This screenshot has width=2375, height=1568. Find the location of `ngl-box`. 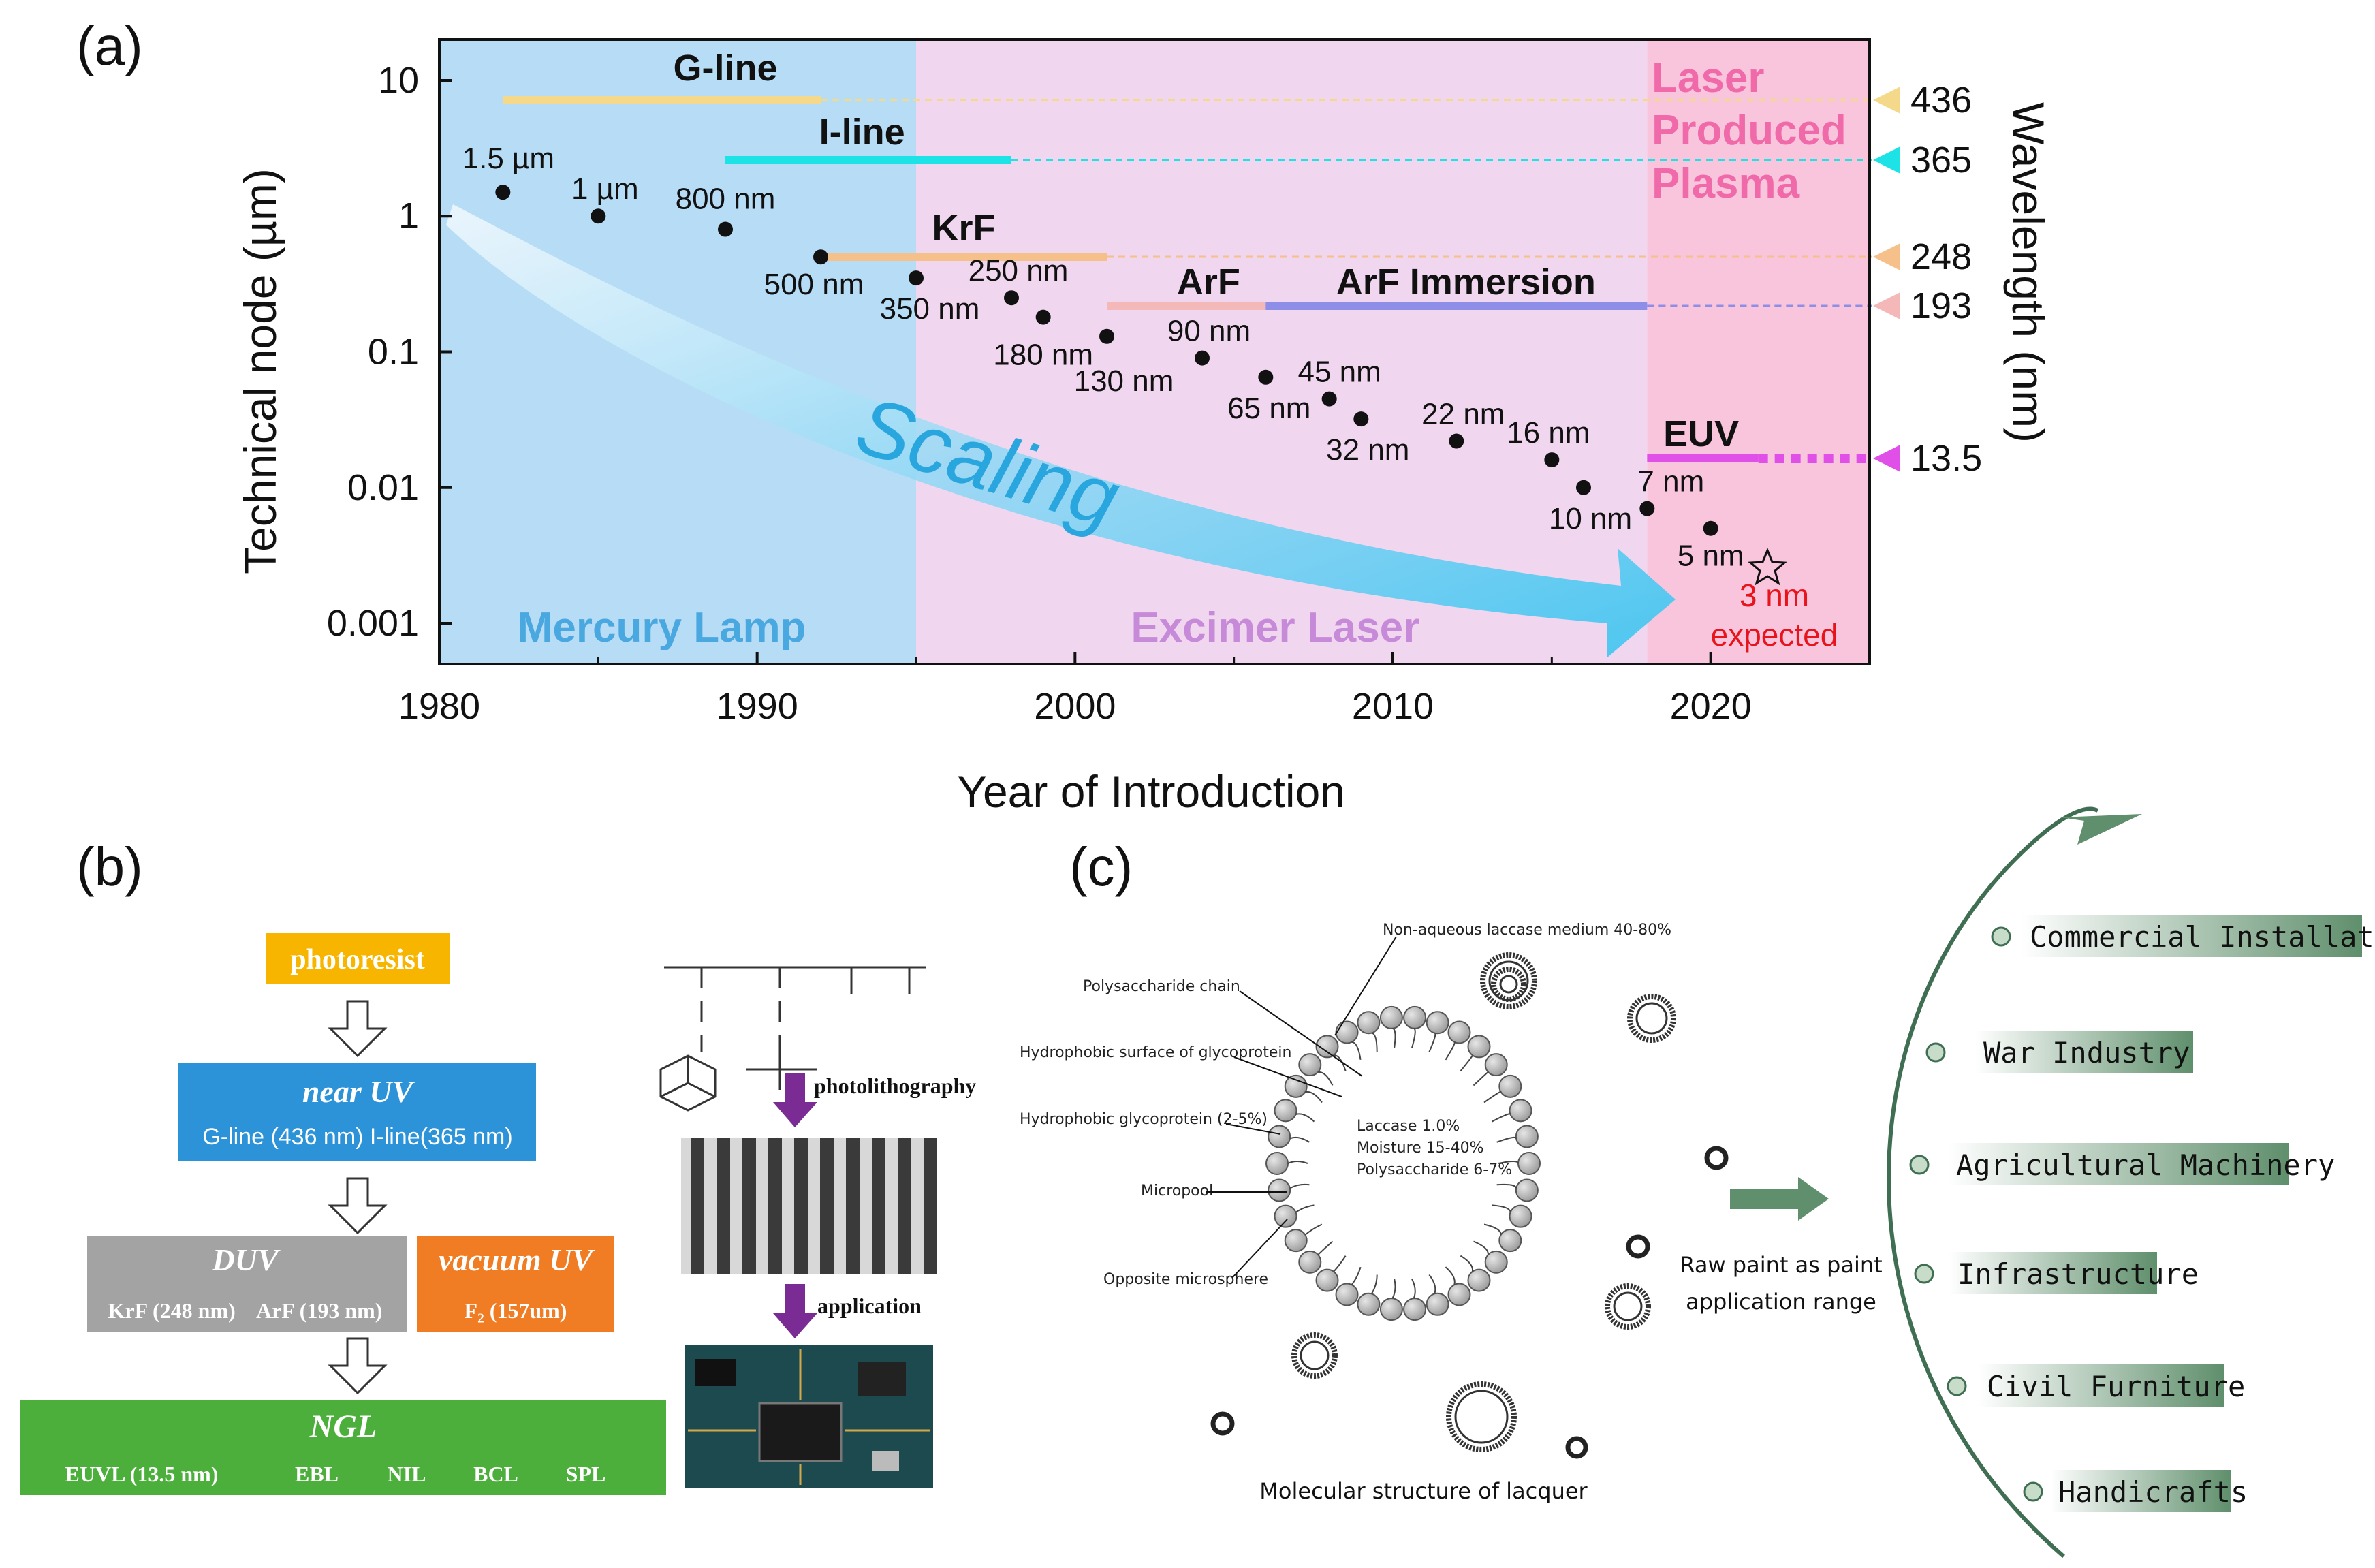

ngl-box is located at coordinates (343, 1447).